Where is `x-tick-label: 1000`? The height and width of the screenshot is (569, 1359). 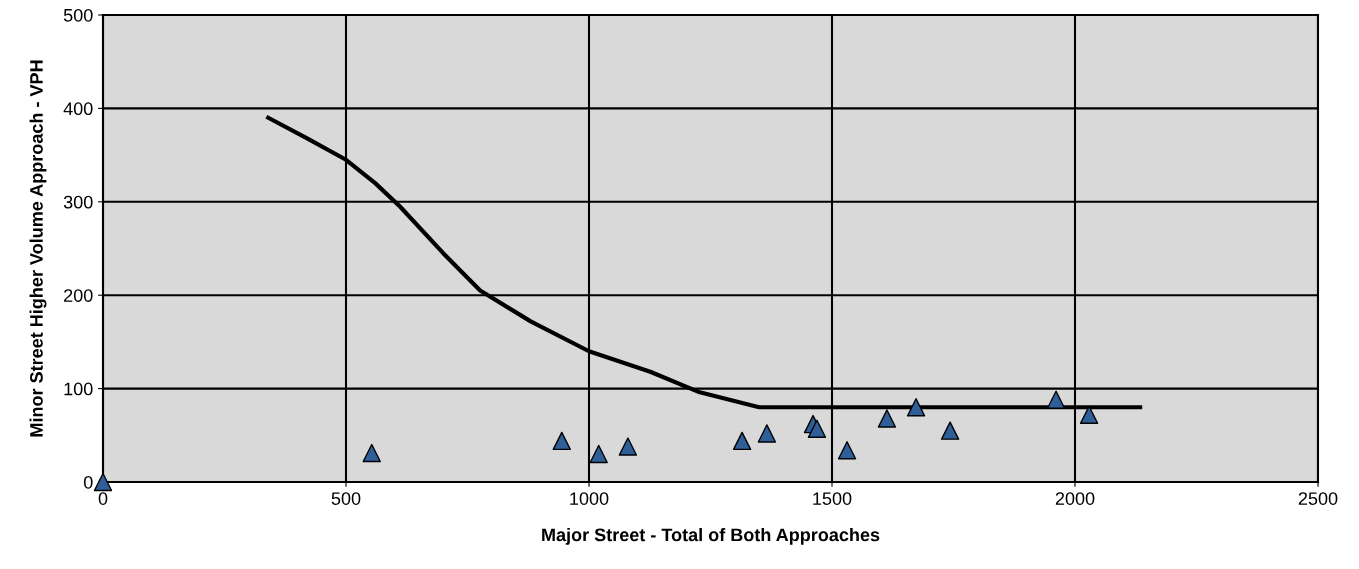
x-tick-label: 1000 is located at coordinates (589, 498).